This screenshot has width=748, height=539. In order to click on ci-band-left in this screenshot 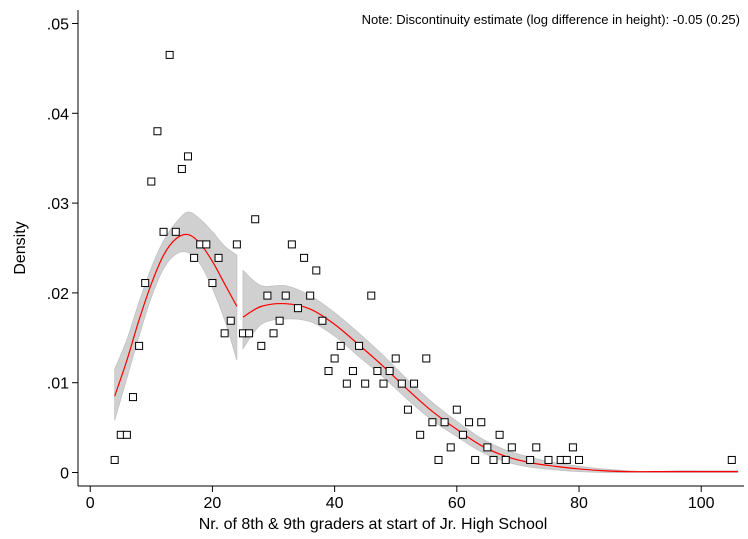, I will do `click(176, 316)`.